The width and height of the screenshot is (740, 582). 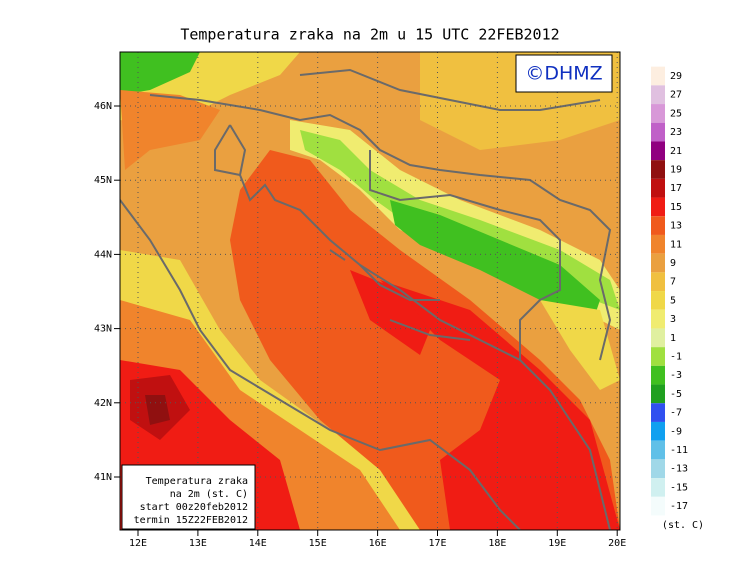 What do you see at coordinates (437, 543) in the screenshot?
I see `lon-label: 17E` at bounding box center [437, 543].